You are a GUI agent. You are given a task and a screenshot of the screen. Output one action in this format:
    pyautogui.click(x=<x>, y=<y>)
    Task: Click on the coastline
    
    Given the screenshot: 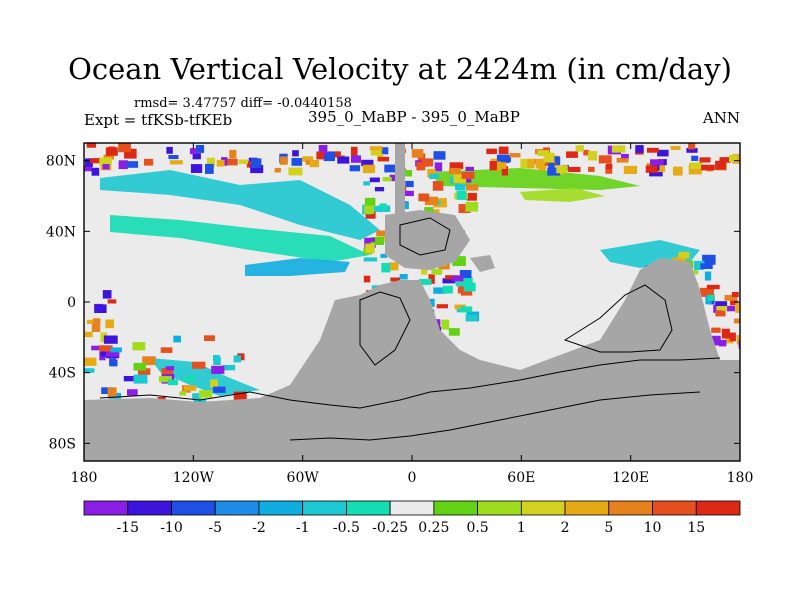 What is the action you would take?
    pyautogui.click(x=495, y=416)
    